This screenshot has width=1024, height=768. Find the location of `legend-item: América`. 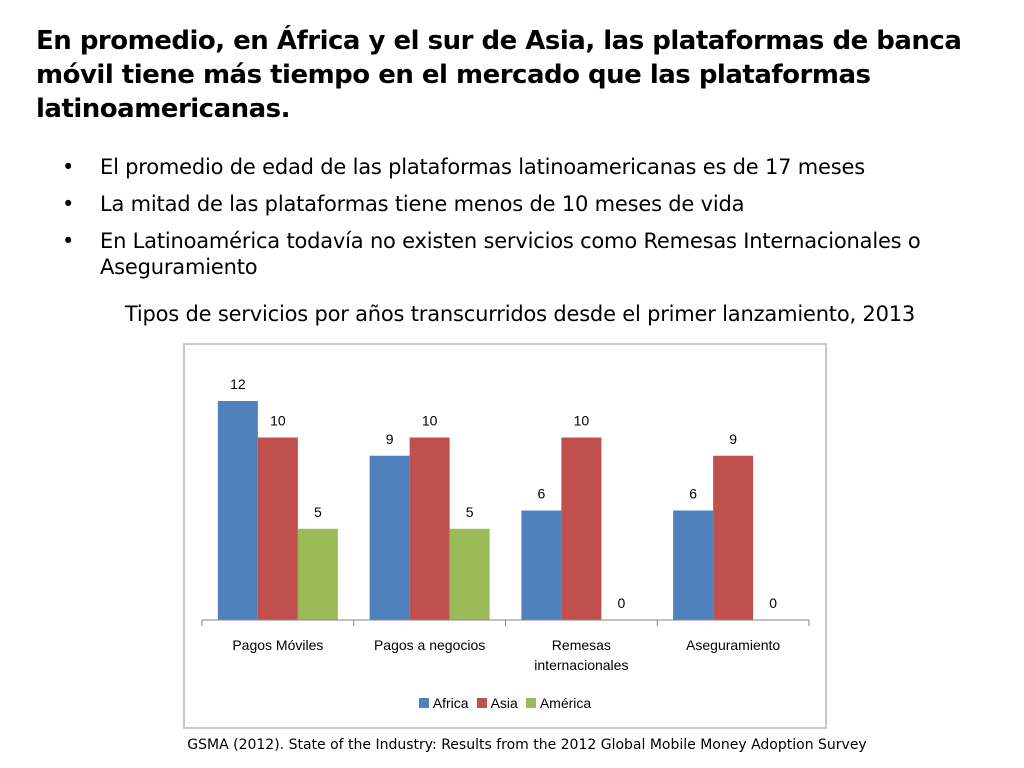

legend-item: América is located at coordinates (558, 703).